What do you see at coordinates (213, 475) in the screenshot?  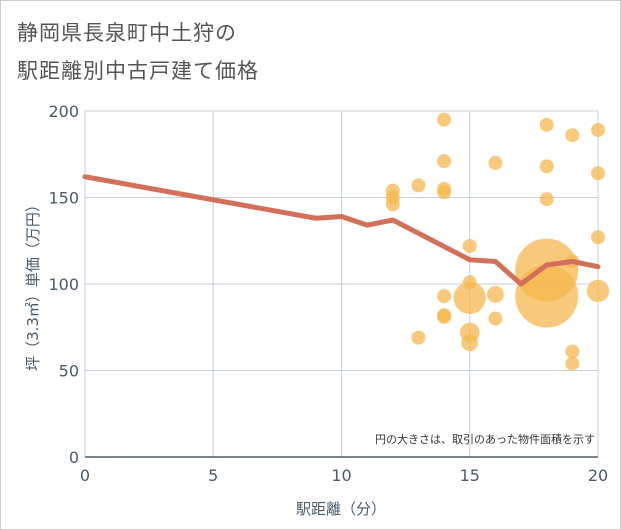 I see `x-tick-label: 5` at bounding box center [213, 475].